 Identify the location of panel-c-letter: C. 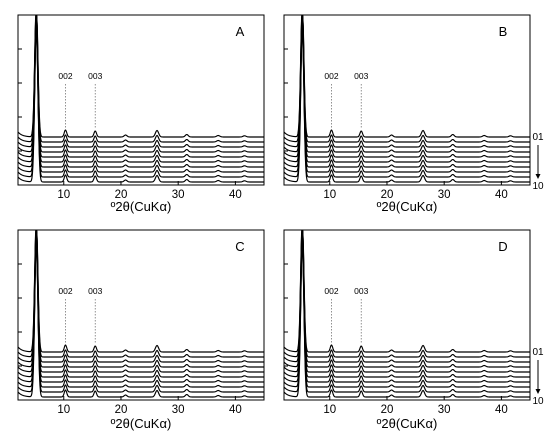
(239, 246).